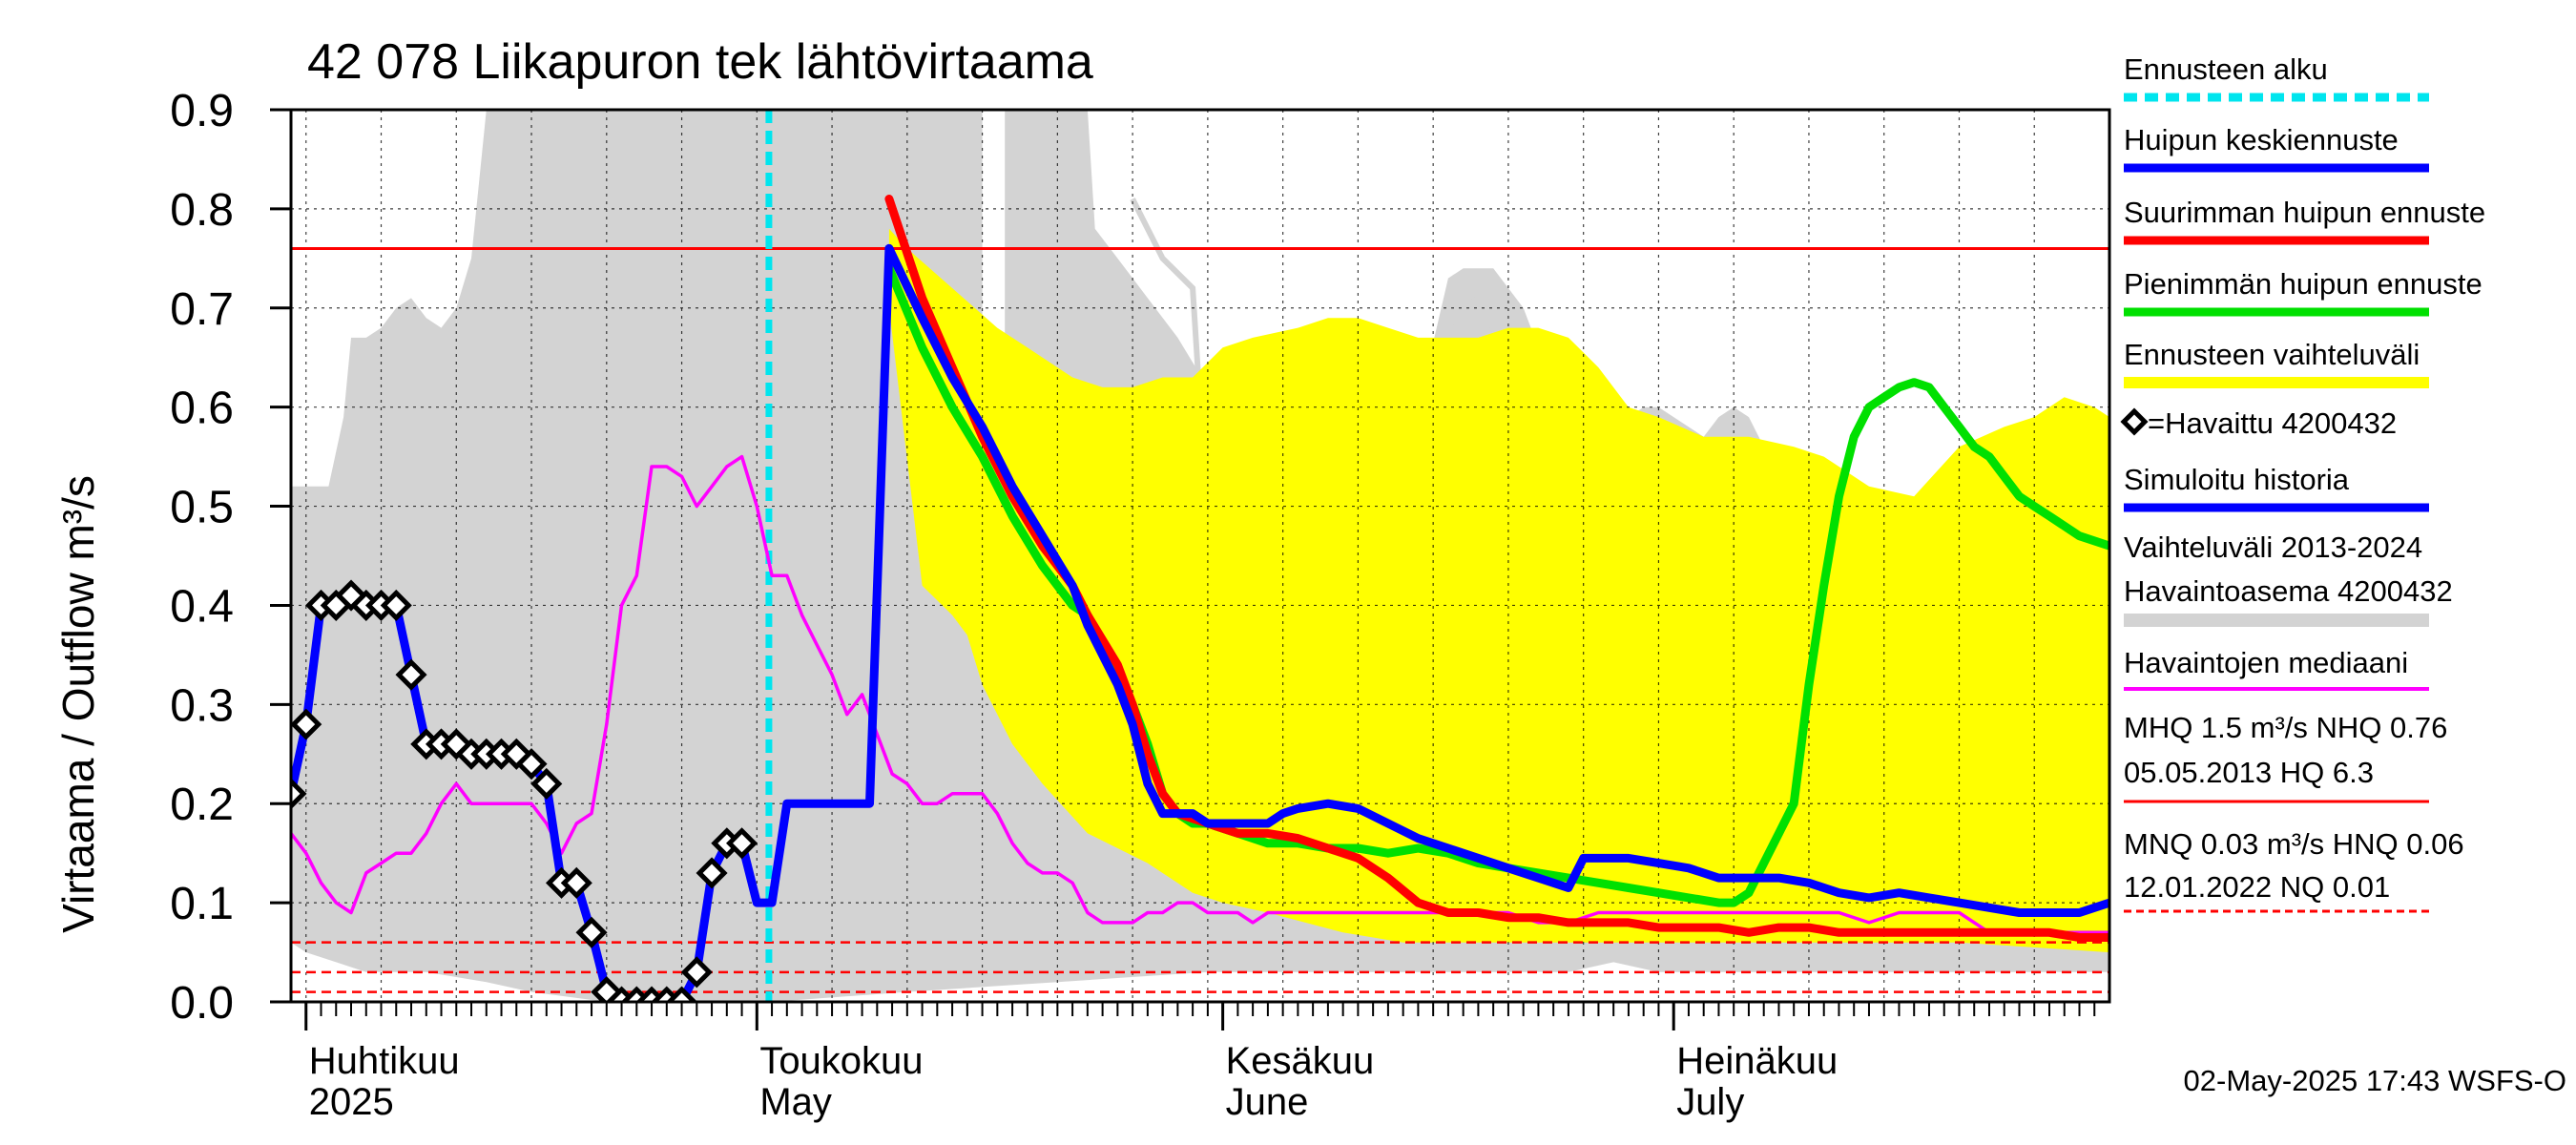 The height and width of the screenshot is (1145, 2576). Describe the element at coordinates (2272, 354) in the screenshot. I see `legend-item-ennusteen-vaihteluv-li: Ennusteen vaihteluväli` at that location.